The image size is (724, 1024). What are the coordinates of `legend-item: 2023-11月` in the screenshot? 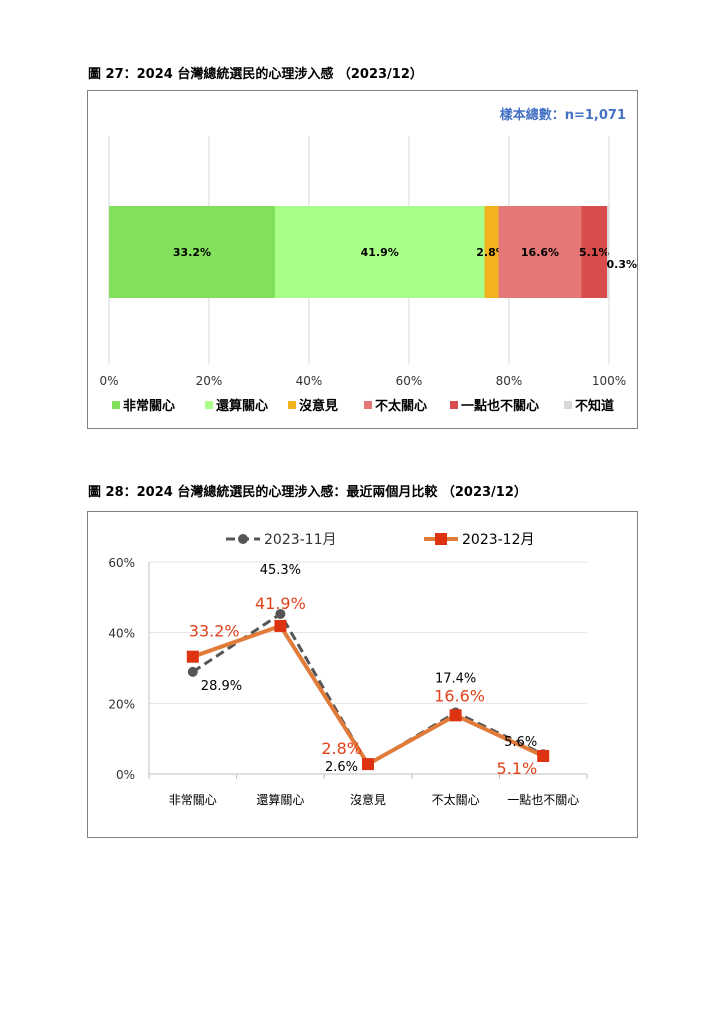 It's located at (281, 540).